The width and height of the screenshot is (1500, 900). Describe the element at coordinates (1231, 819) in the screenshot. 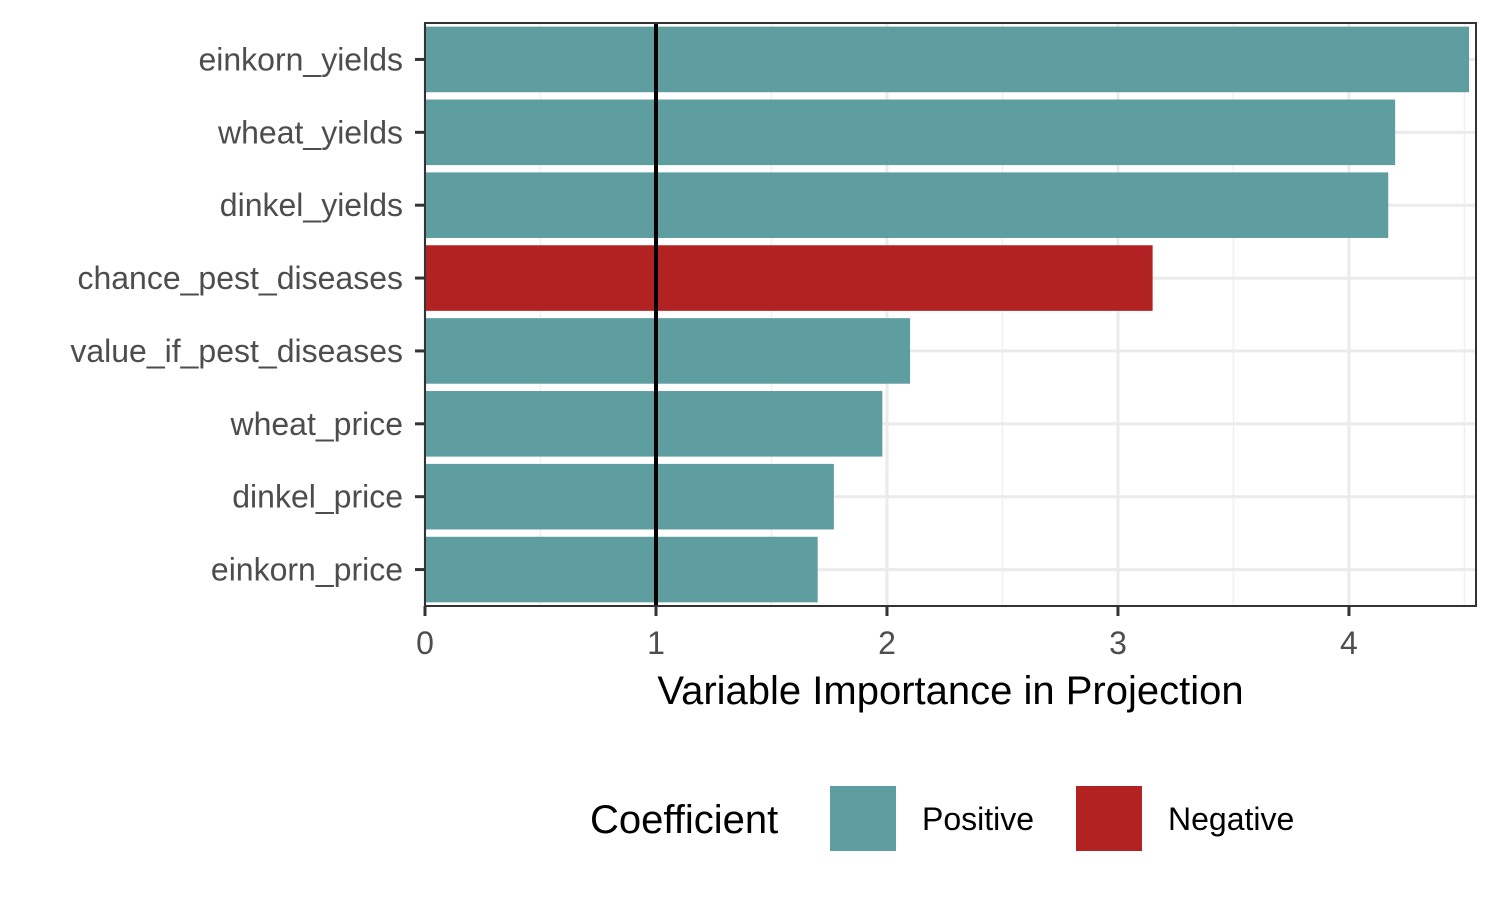

I see `legend-label-negative: Negative` at that location.